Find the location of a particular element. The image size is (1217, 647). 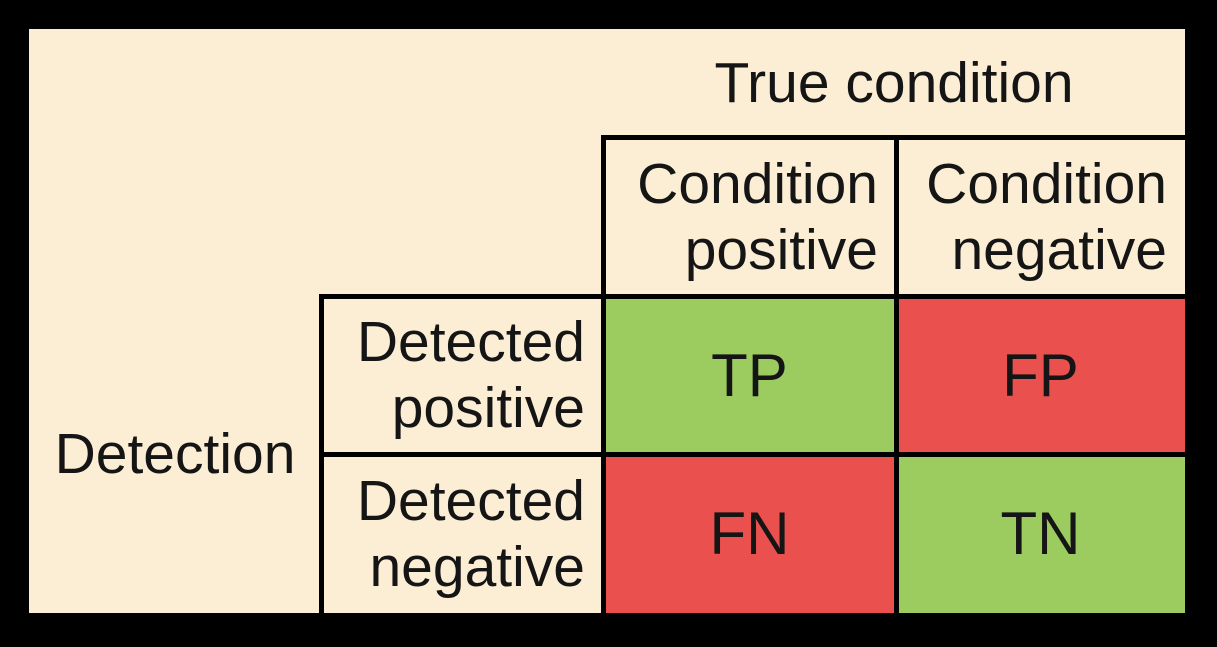

grid-divider-vertical-right is located at coordinates (896, 374).